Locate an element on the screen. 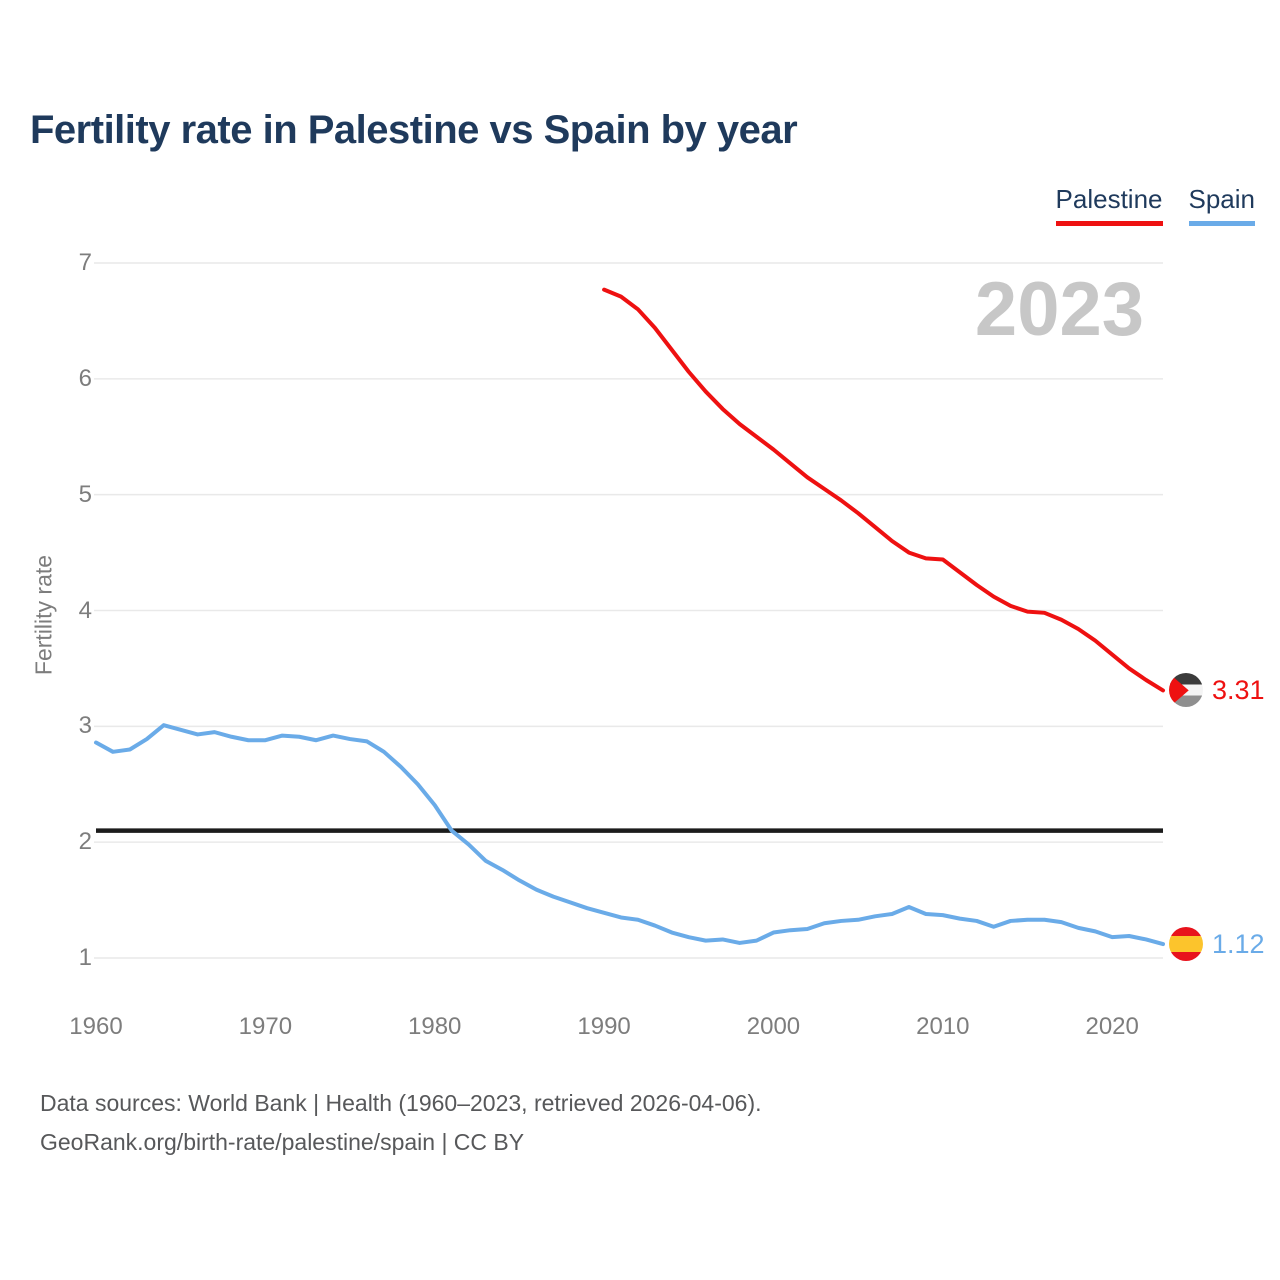 Image resolution: width=1280 pixels, height=1280 pixels. x-tick-1980: 1980 is located at coordinates (435, 1026).